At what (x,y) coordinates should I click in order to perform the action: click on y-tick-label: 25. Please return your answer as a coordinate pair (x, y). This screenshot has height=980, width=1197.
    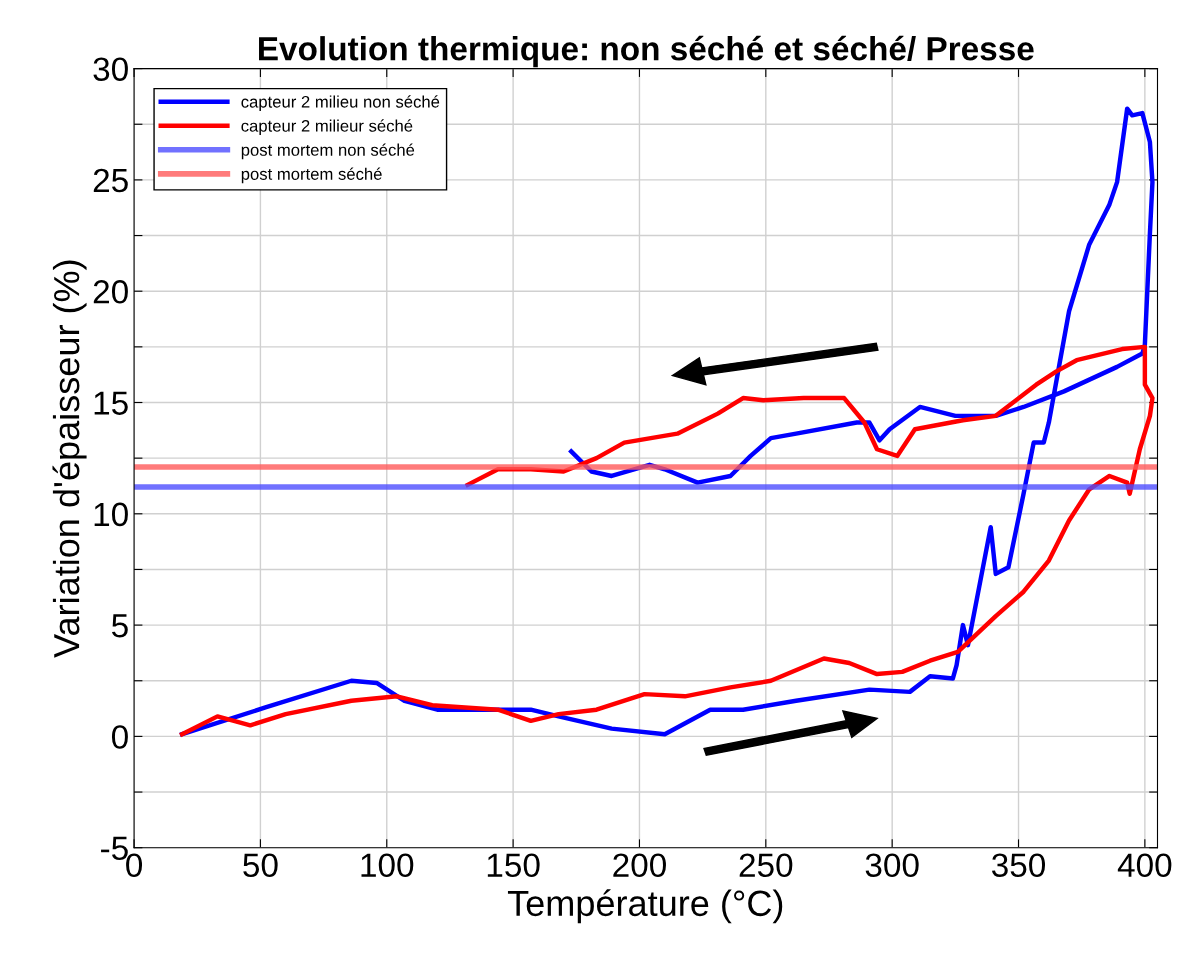
    Looking at the image, I should click on (110, 180).